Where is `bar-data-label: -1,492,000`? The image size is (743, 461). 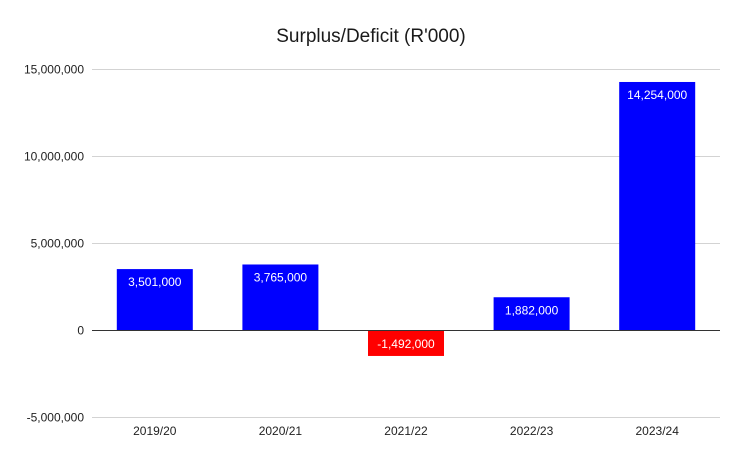 bar-data-label: -1,492,000 is located at coordinates (406, 344).